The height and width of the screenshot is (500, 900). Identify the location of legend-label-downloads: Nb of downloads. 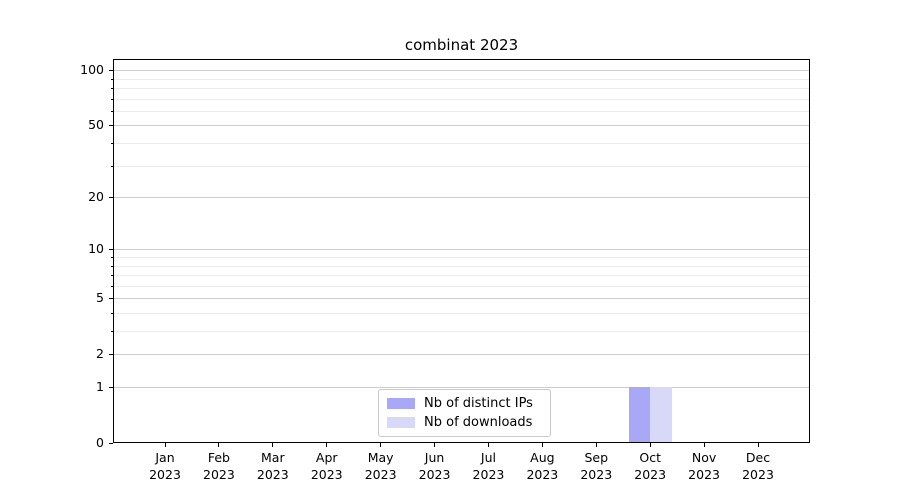
(478, 422).